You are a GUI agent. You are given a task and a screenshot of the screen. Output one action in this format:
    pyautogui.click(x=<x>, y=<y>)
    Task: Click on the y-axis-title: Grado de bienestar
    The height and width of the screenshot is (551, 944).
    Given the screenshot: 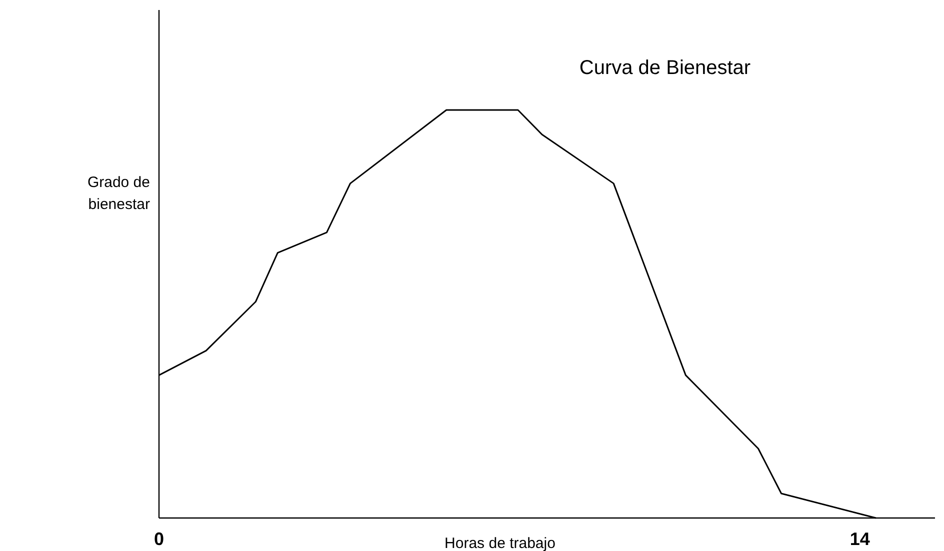 What is the action you would take?
    pyautogui.click(x=118, y=193)
    